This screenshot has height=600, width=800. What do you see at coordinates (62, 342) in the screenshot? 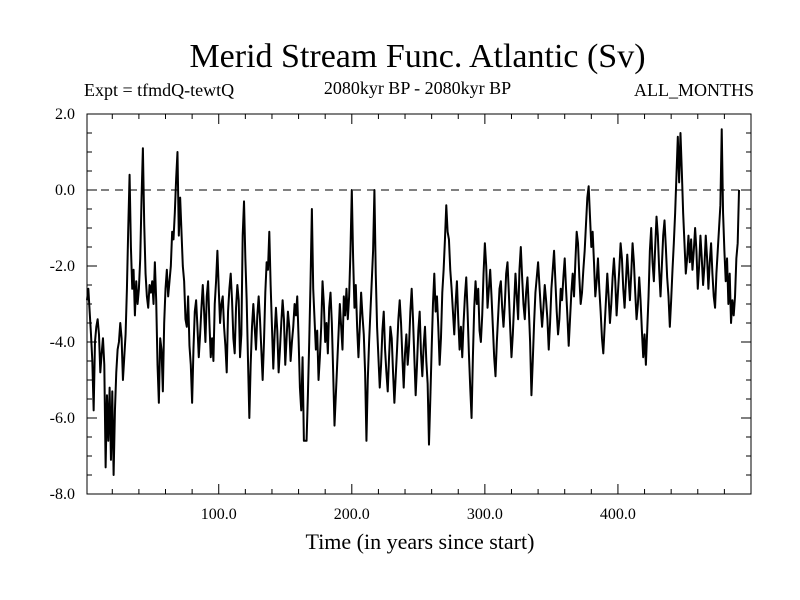
I see `y-tick-label: -4.0` at bounding box center [62, 342].